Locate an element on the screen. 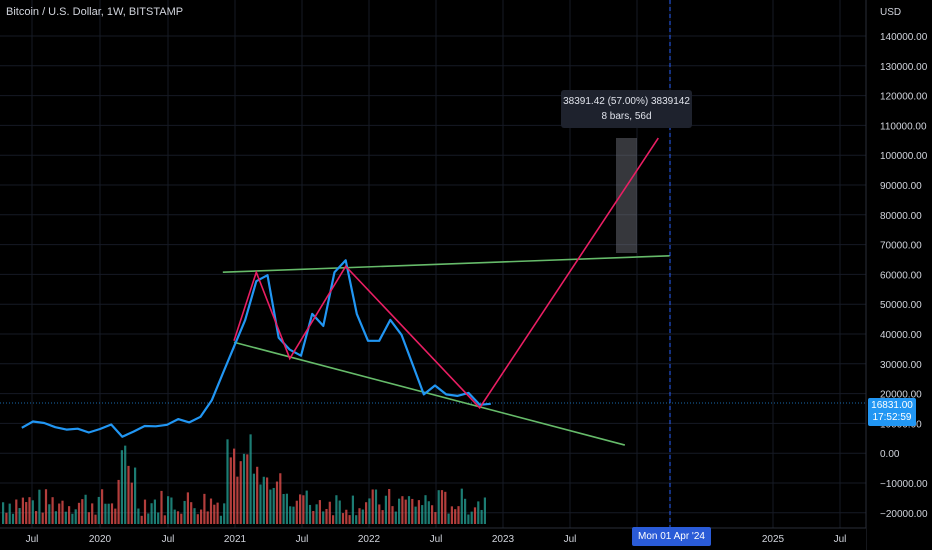 The height and width of the screenshot is (550, 932). price-tick-label: 80000.00 is located at coordinates (901, 216).